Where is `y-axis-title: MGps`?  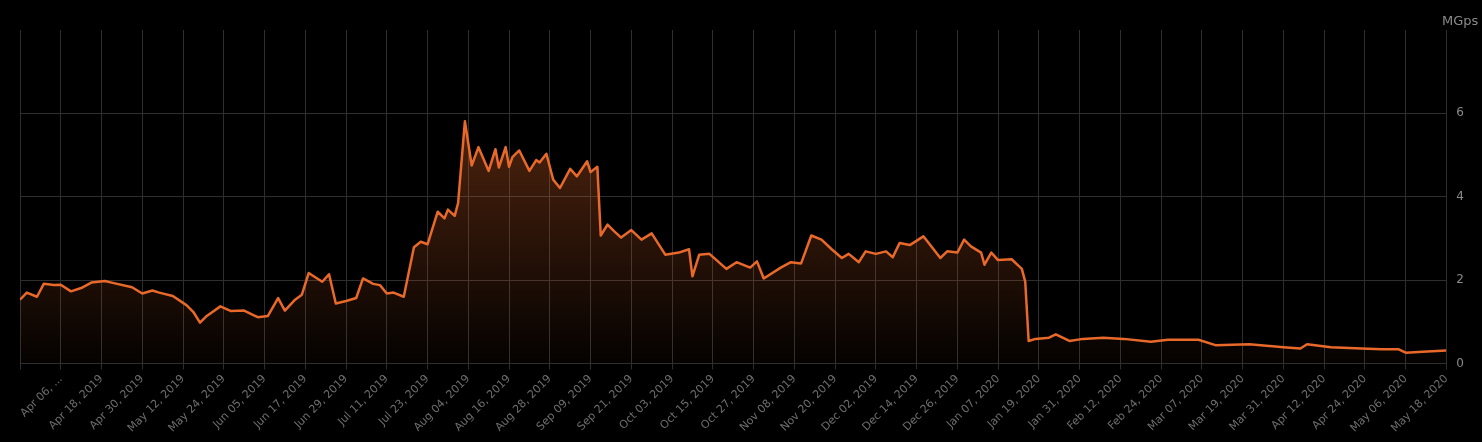 y-axis-title: MGps is located at coordinates (1460, 20).